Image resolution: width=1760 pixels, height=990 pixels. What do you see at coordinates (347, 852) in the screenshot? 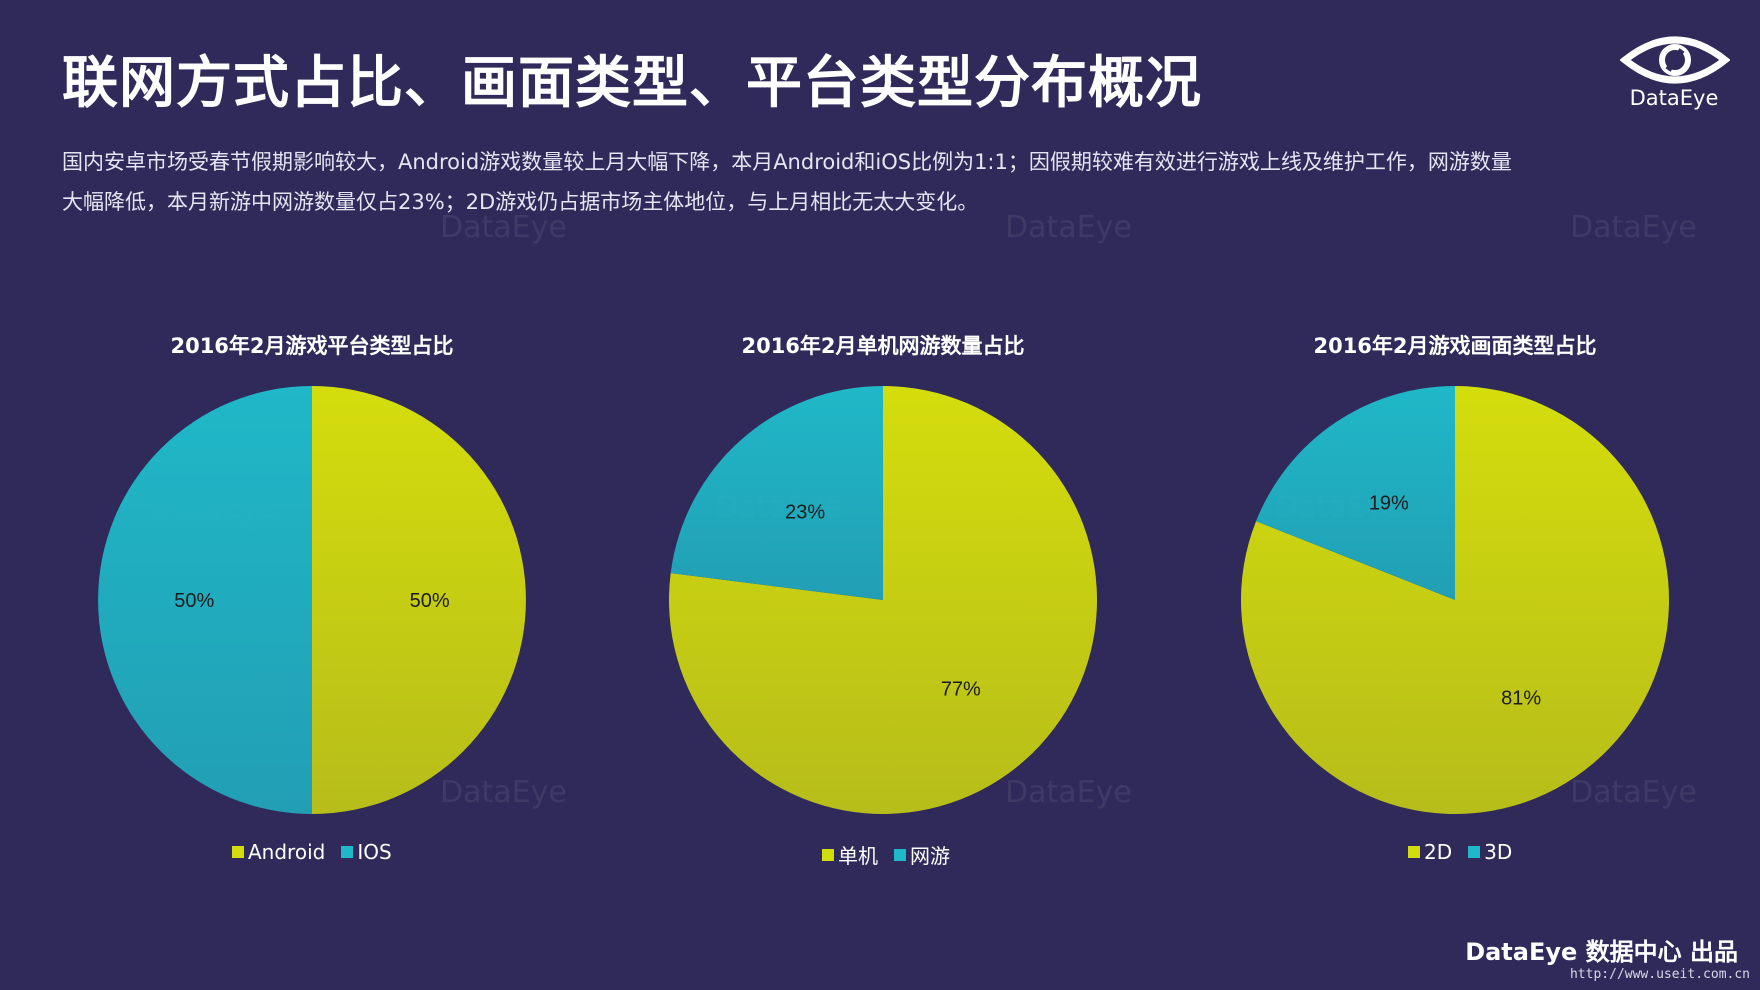
I see `legend-swatch-ios` at bounding box center [347, 852].